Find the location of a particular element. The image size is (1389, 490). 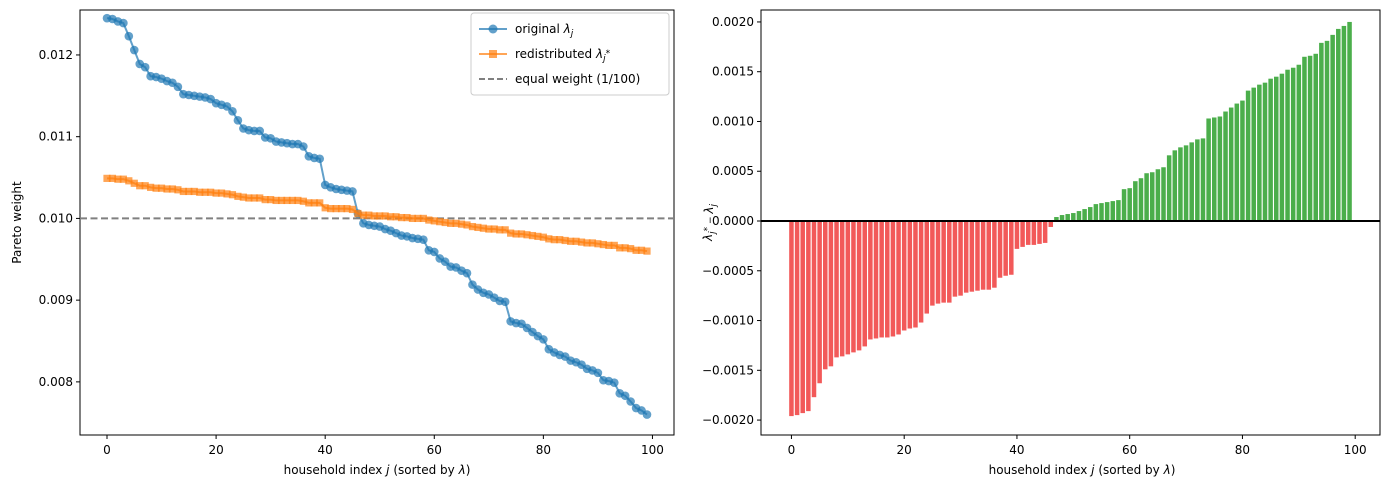

left-x-axis-label: household index j (sorted by λ) is located at coordinates (377, 470).